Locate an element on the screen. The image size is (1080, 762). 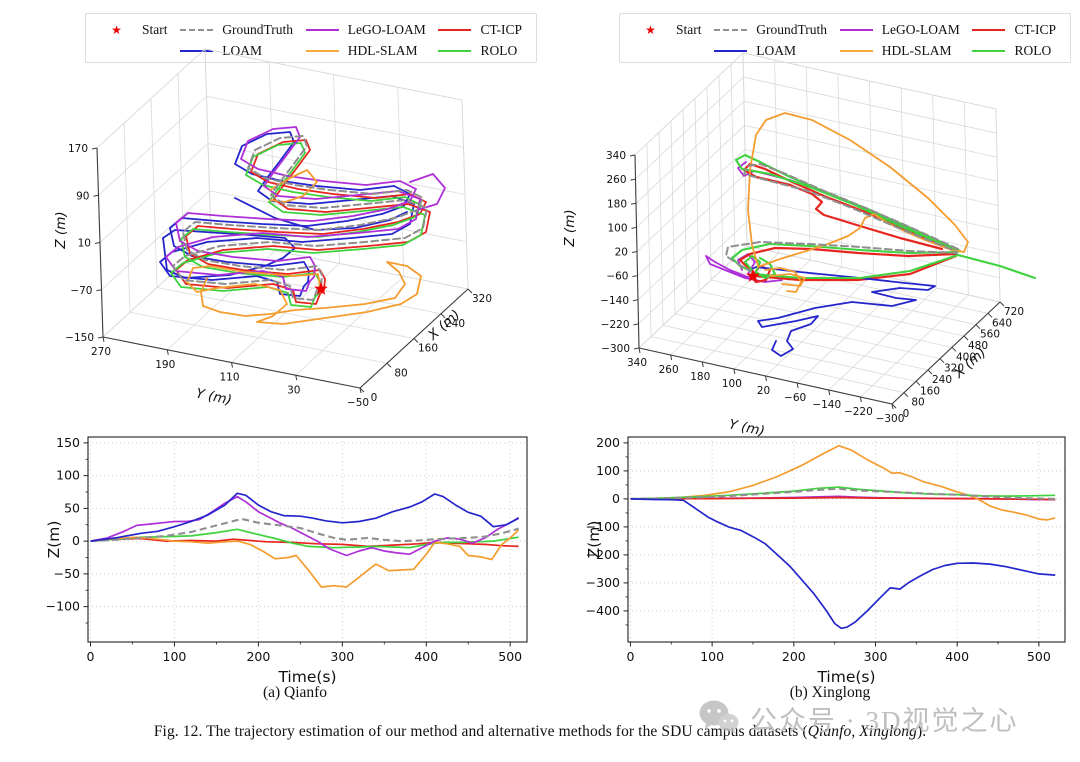
legend-item-label: Start is located at coordinates (155, 29).